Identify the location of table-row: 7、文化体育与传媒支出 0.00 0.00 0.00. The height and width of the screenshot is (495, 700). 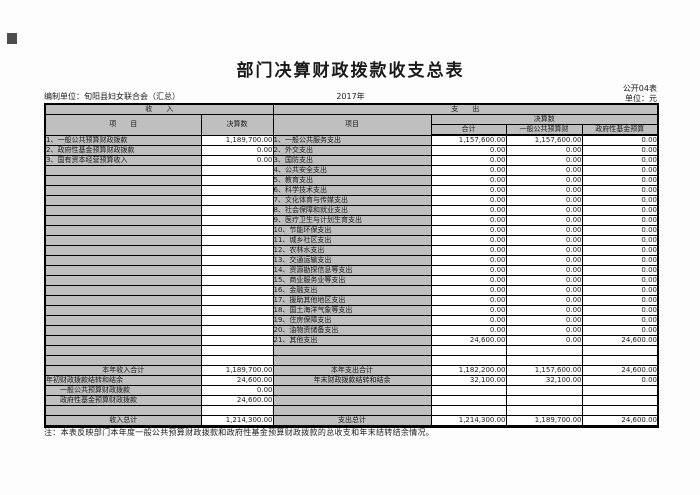
(351, 200).